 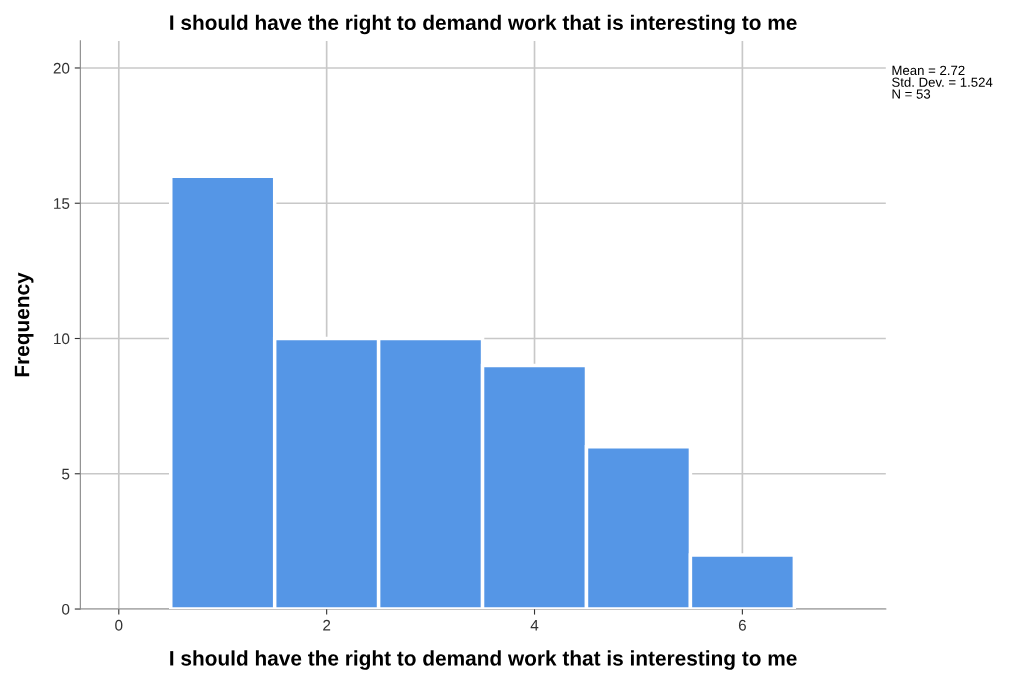 What do you see at coordinates (66, 609) in the screenshot?
I see `y-tick-label: 0` at bounding box center [66, 609].